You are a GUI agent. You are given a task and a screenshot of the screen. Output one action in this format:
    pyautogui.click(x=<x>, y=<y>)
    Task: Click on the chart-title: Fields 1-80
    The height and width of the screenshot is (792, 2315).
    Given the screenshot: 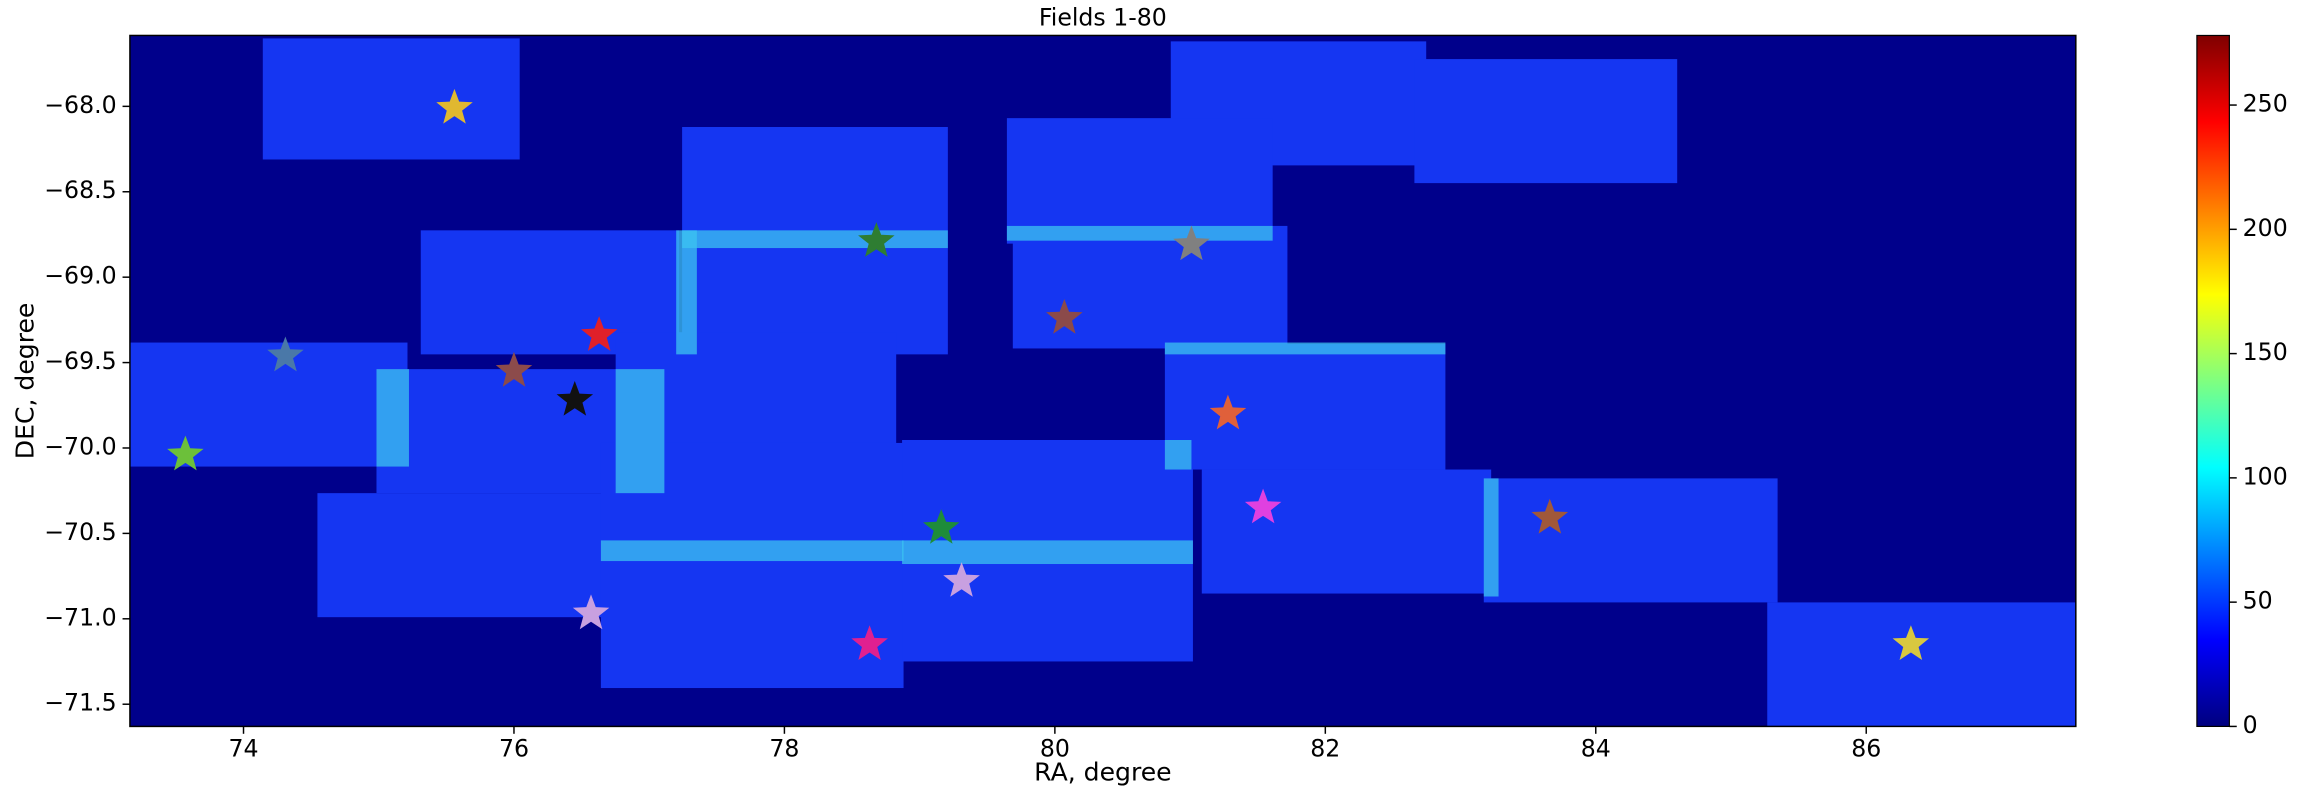 What is the action you would take?
    pyautogui.click(x=1103, y=18)
    